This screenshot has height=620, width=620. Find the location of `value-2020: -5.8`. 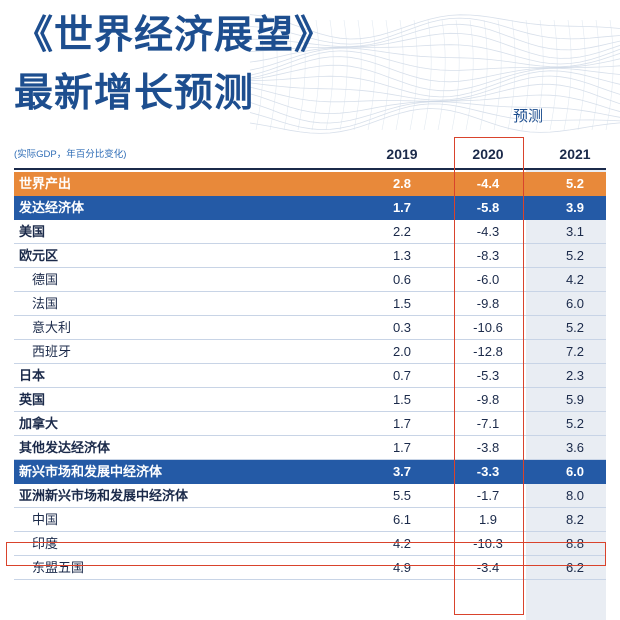

value-2020: -5.8 is located at coordinates (488, 207).